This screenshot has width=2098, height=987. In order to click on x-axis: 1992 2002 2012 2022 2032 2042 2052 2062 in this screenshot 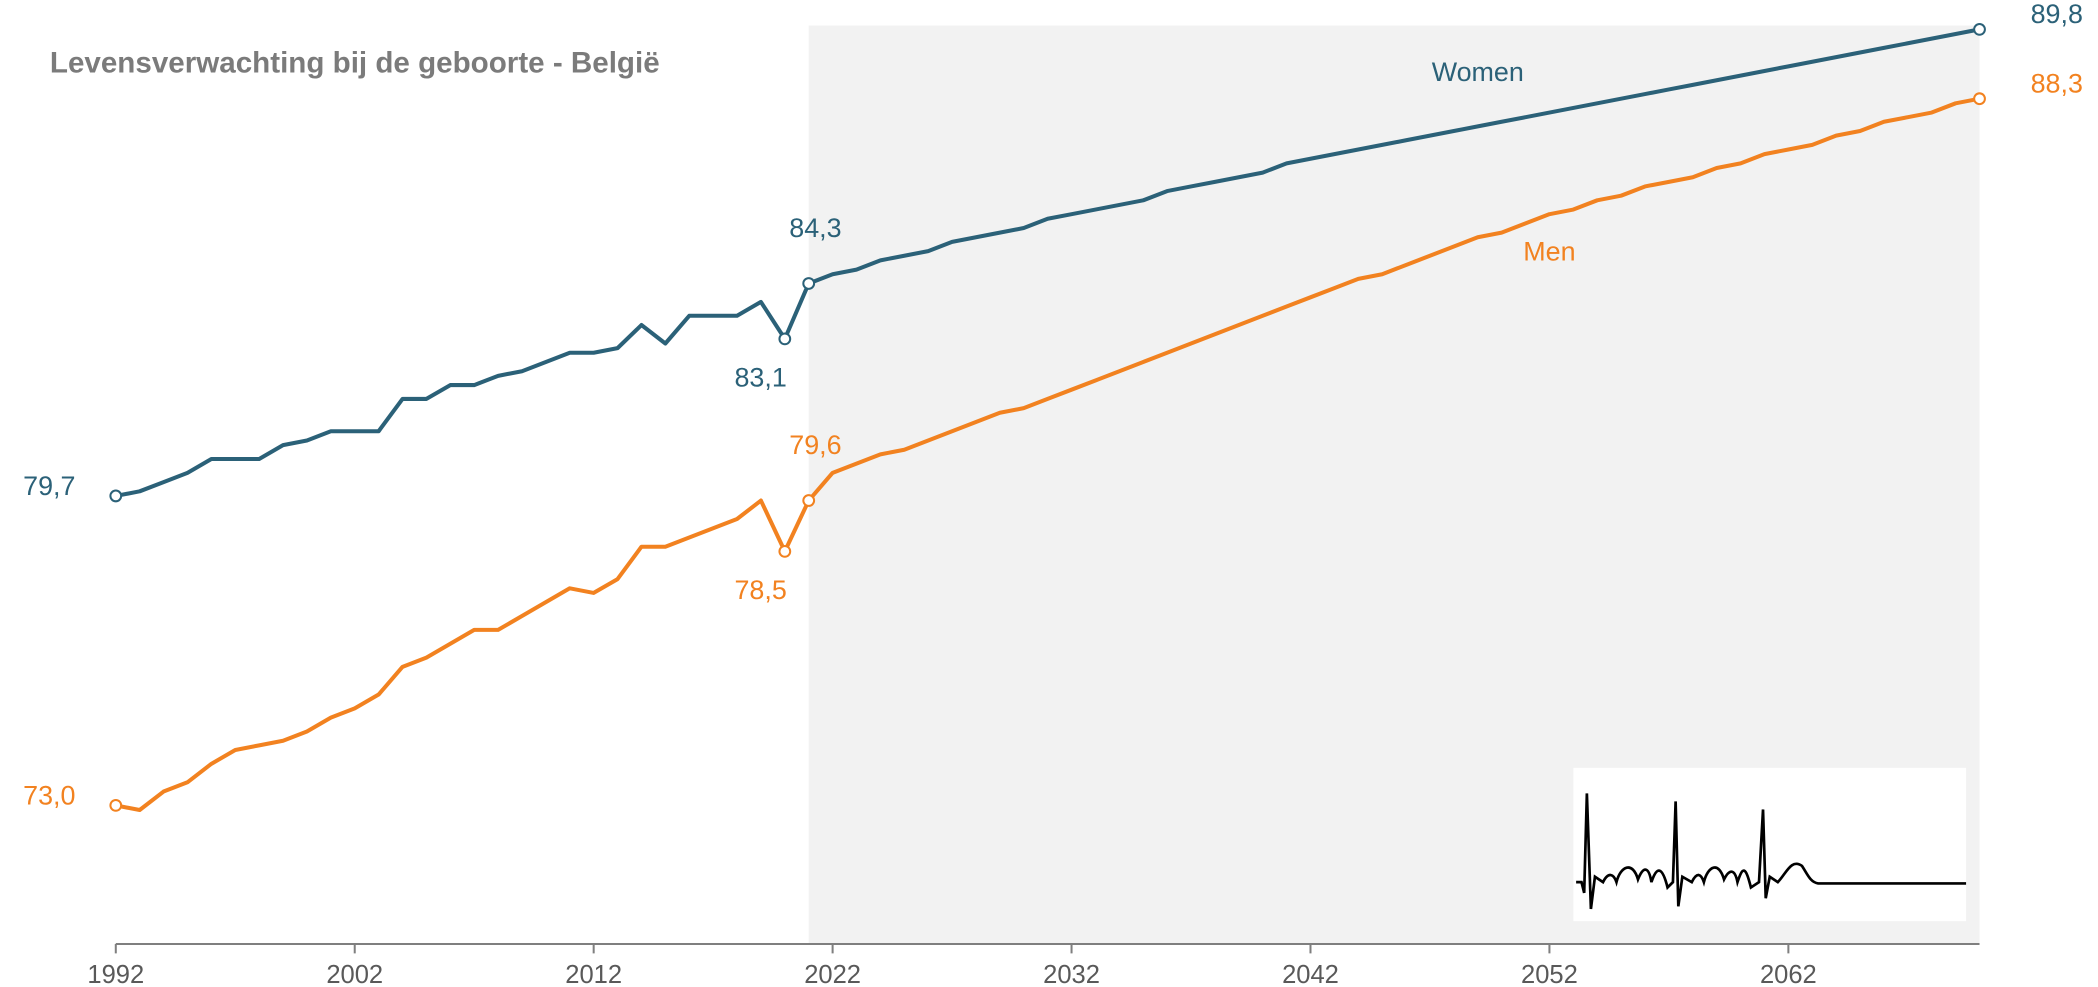, I will do `click(1033, 964)`.